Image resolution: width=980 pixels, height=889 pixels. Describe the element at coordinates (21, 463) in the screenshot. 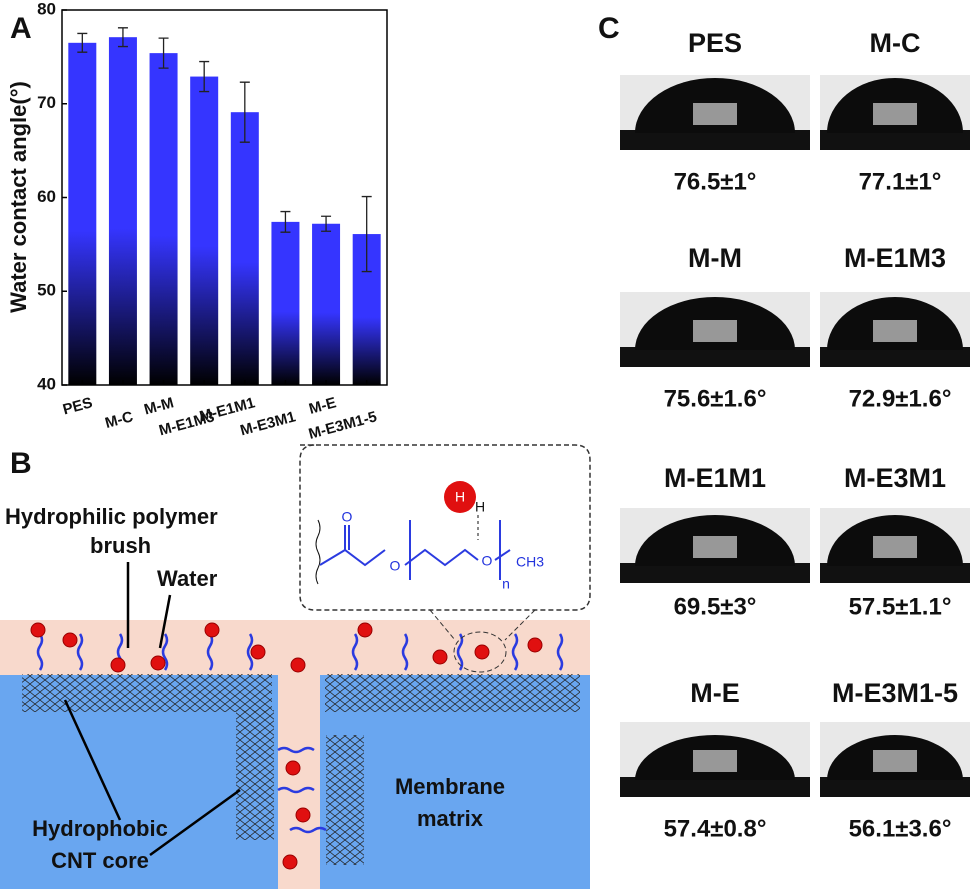

I see `panel-label: B` at that location.